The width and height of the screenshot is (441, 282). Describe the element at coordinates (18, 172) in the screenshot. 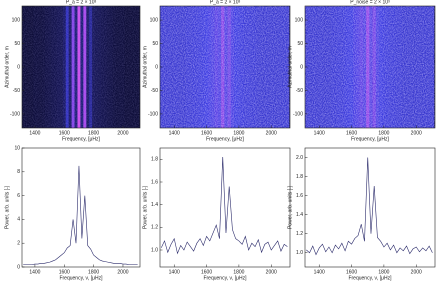

I see `y-tick-label: 8` at that location.